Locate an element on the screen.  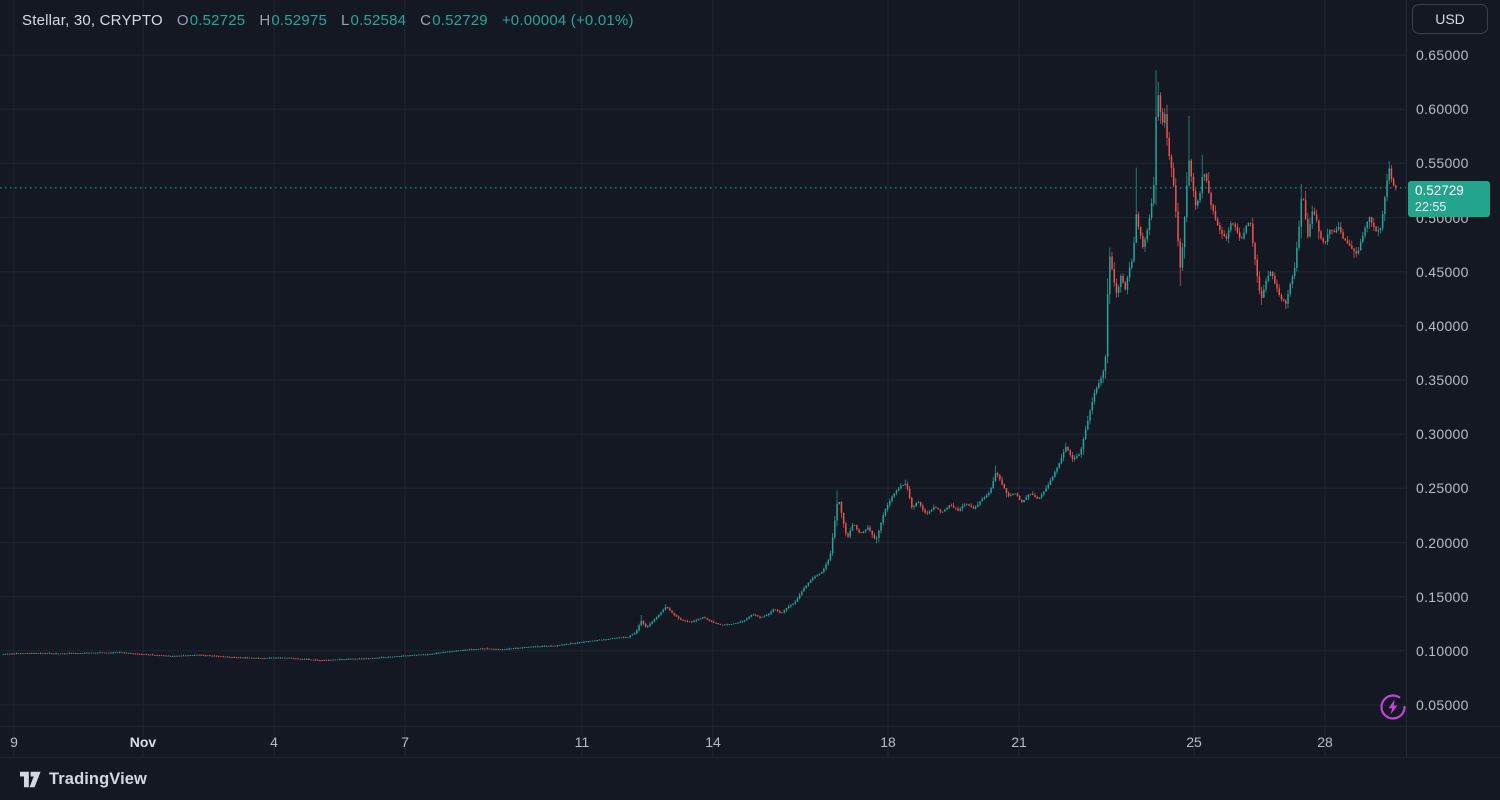
bar-close-countdown: 22:55 is located at coordinates (1431, 206).